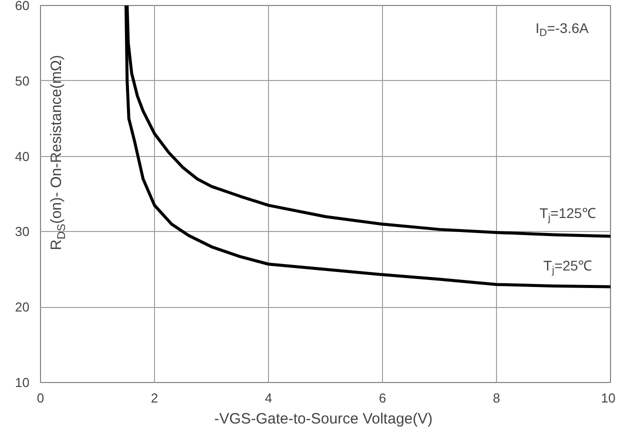  What do you see at coordinates (22, 156) in the screenshot?
I see `y-tick-label: 40` at bounding box center [22, 156].